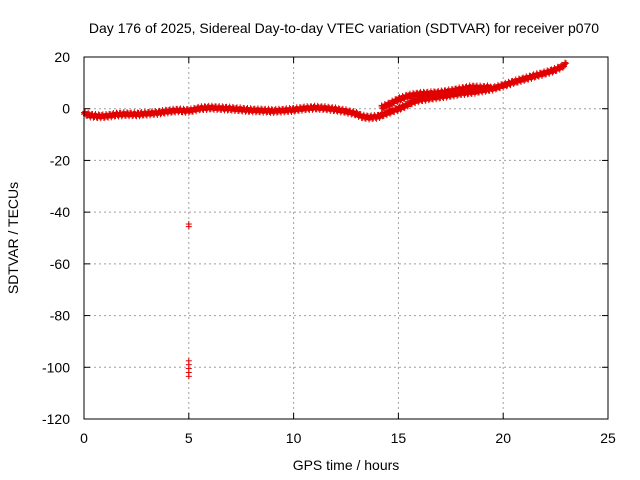 This screenshot has width=640, height=480. I want to click on x-axis-label: GPS time / hours, so click(346, 465).